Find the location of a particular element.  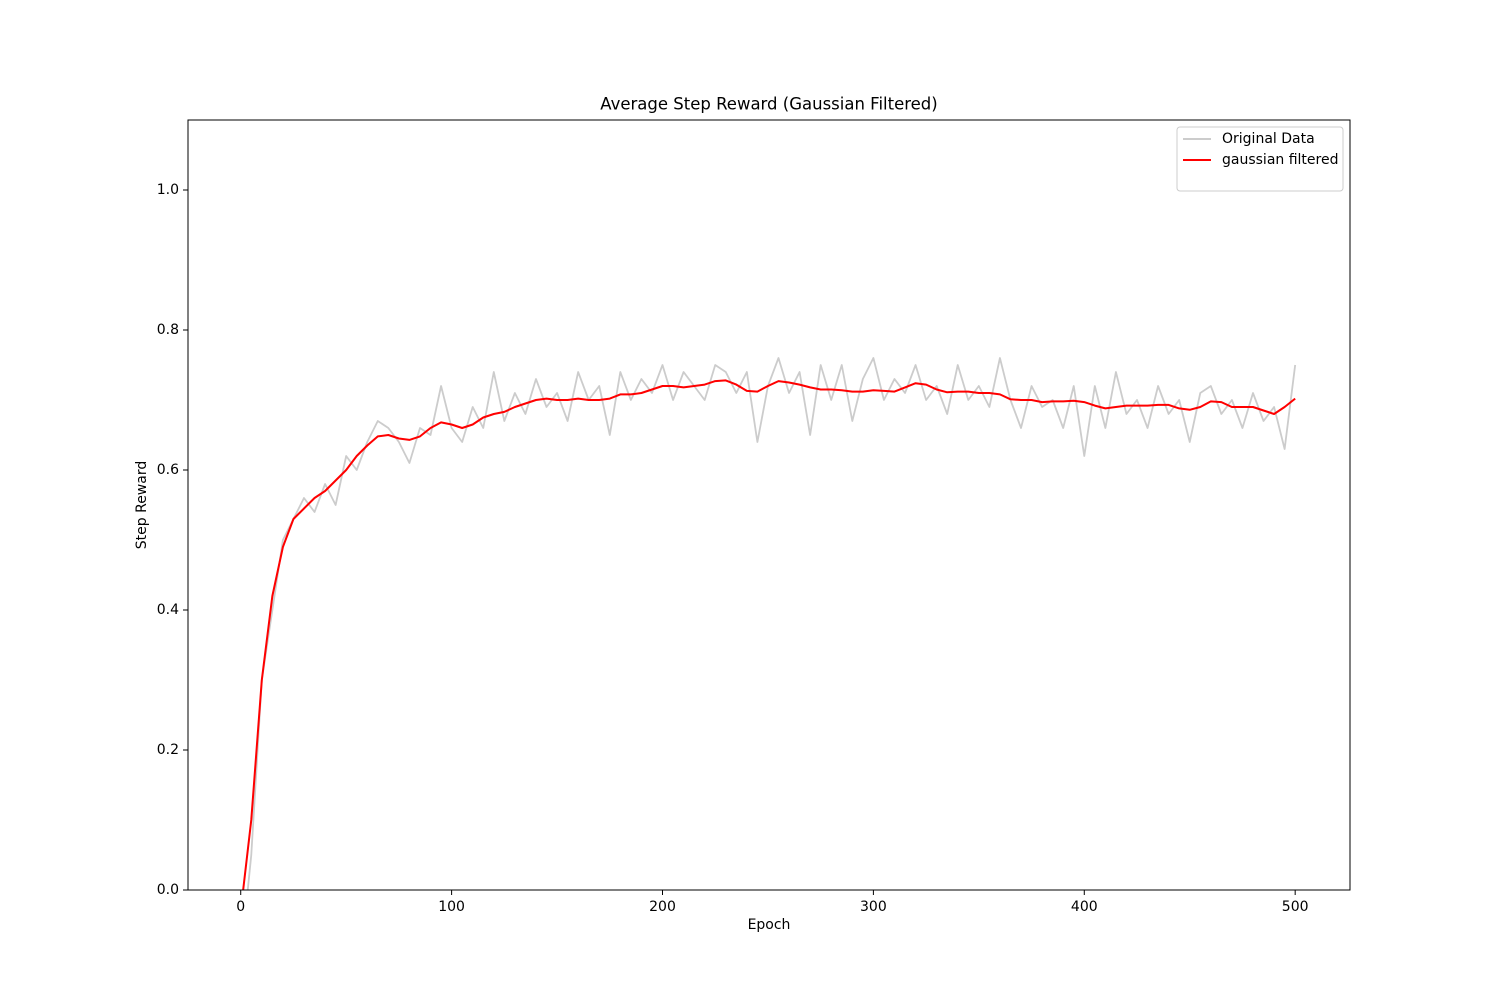

x-tick-label: 100 is located at coordinates (451, 907).